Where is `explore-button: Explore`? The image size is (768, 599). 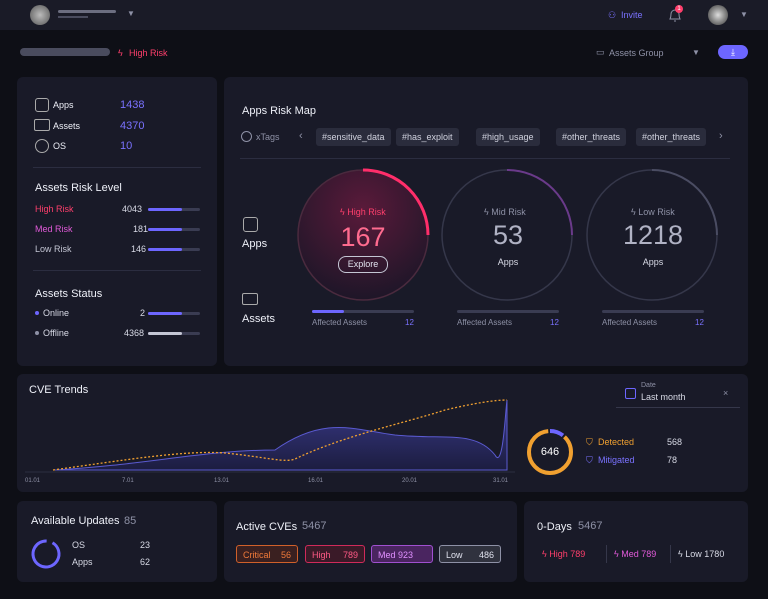 explore-button: Explore is located at coordinates (363, 264).